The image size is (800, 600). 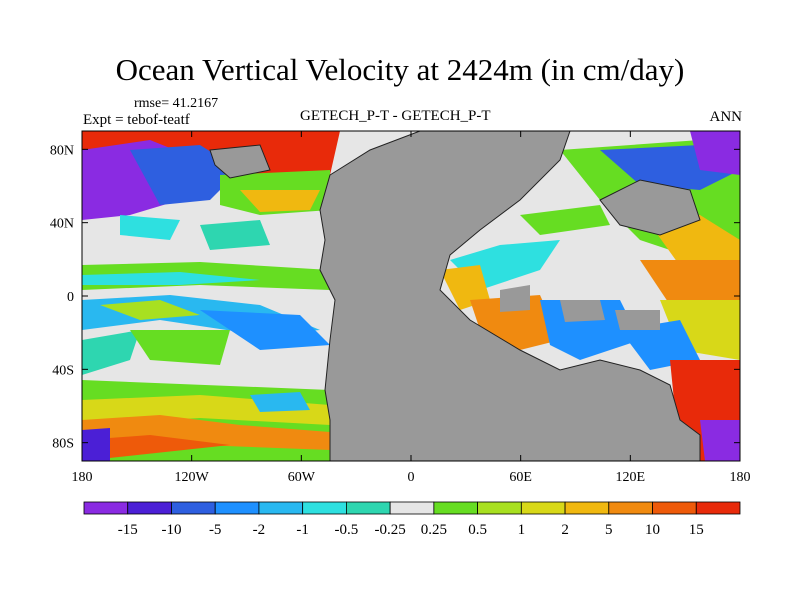 I want to click on lon-tick-label: 60E, so click(x=520, y=477).